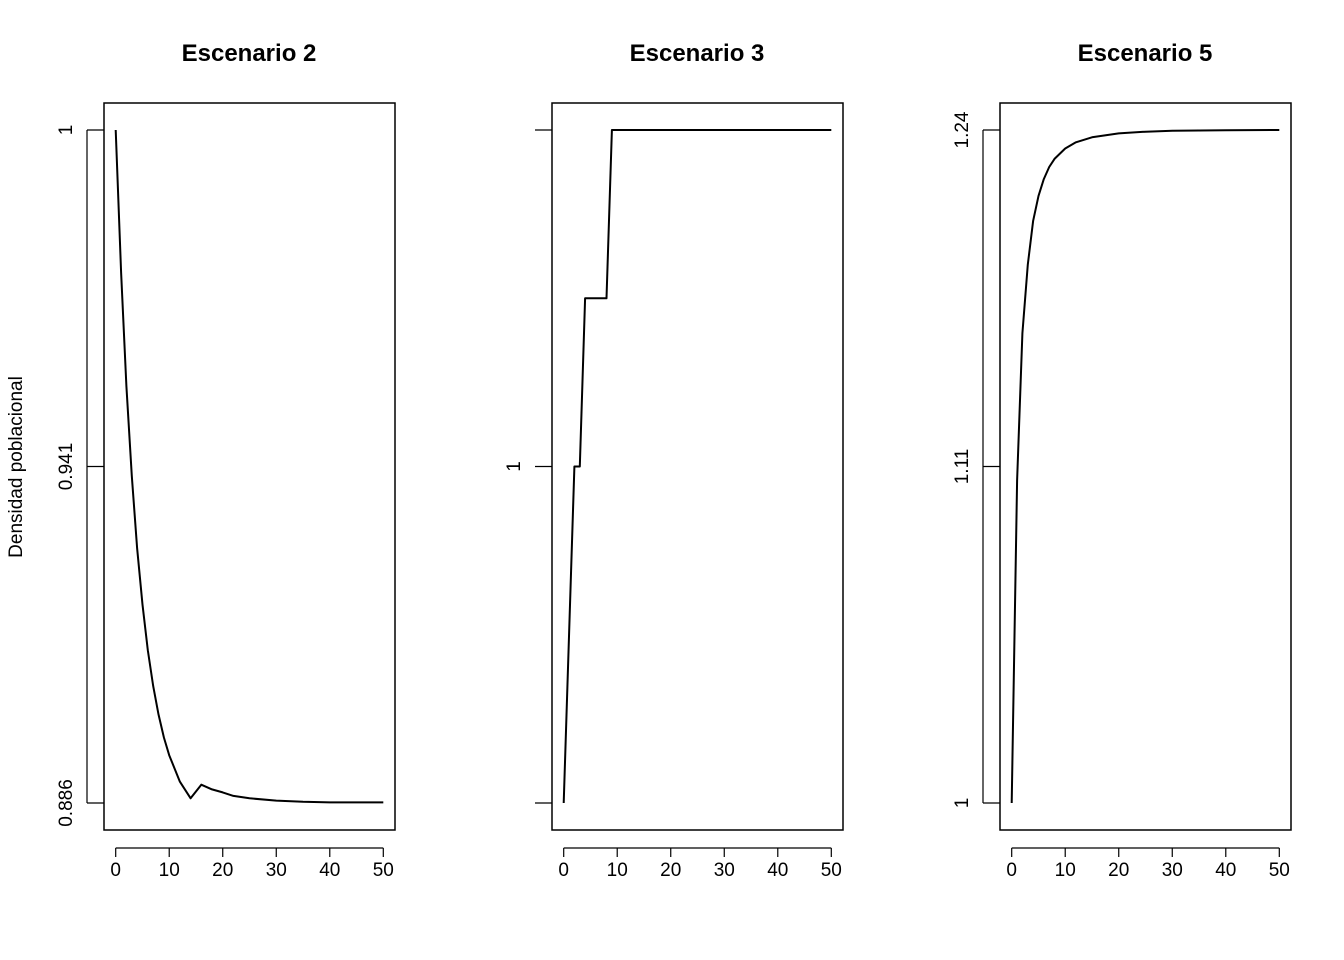  What do you see at coordinates (66, 467) in the screenshot?
I see `y-tick-label: 0.941` at bounding box center [66, 467].